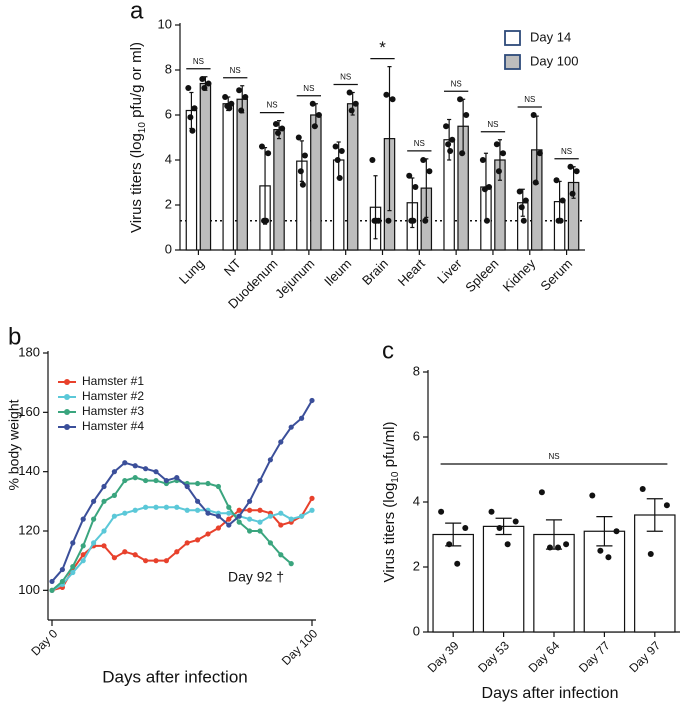 The width and height of the screenshot is (685, 707). Describe the element at coordinates (165, 23) in the screenshot. I see `y-tick-label: 10` at that location.